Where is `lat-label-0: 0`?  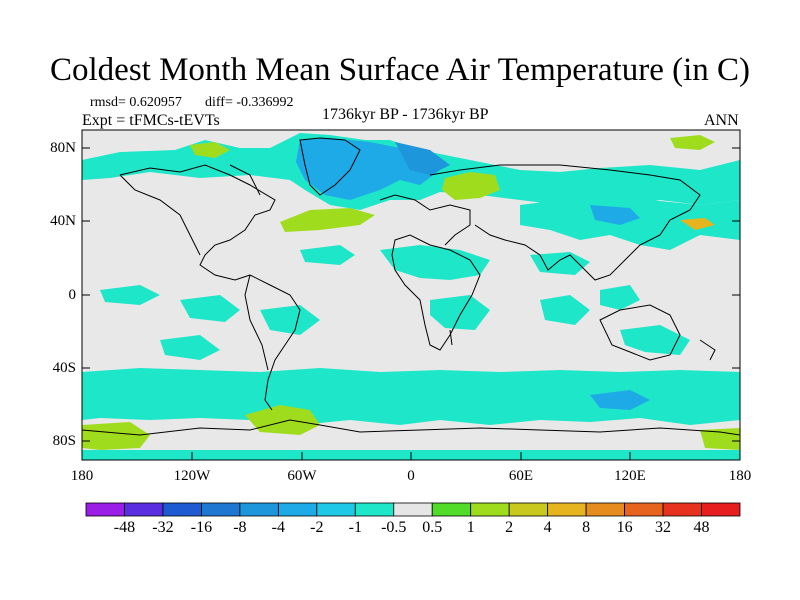
lat-label-0: 0 is located at coordinates (72, 295).